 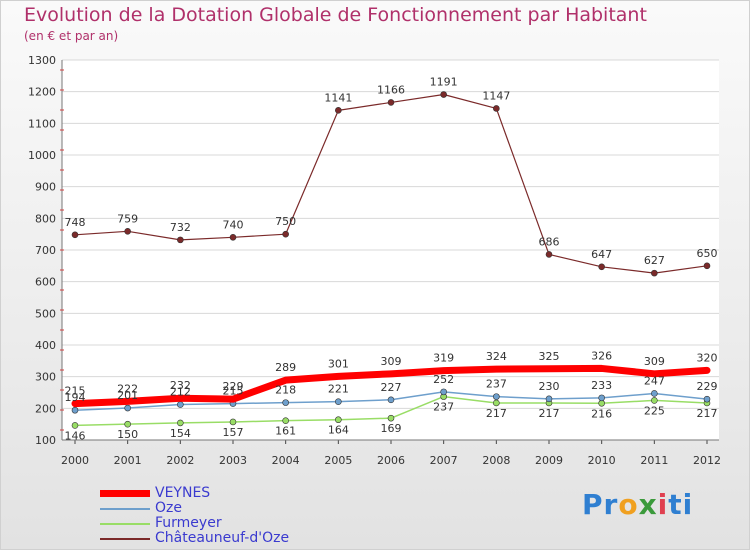 I want to click on y-tick-label: 400, so click(x=45, y=345).